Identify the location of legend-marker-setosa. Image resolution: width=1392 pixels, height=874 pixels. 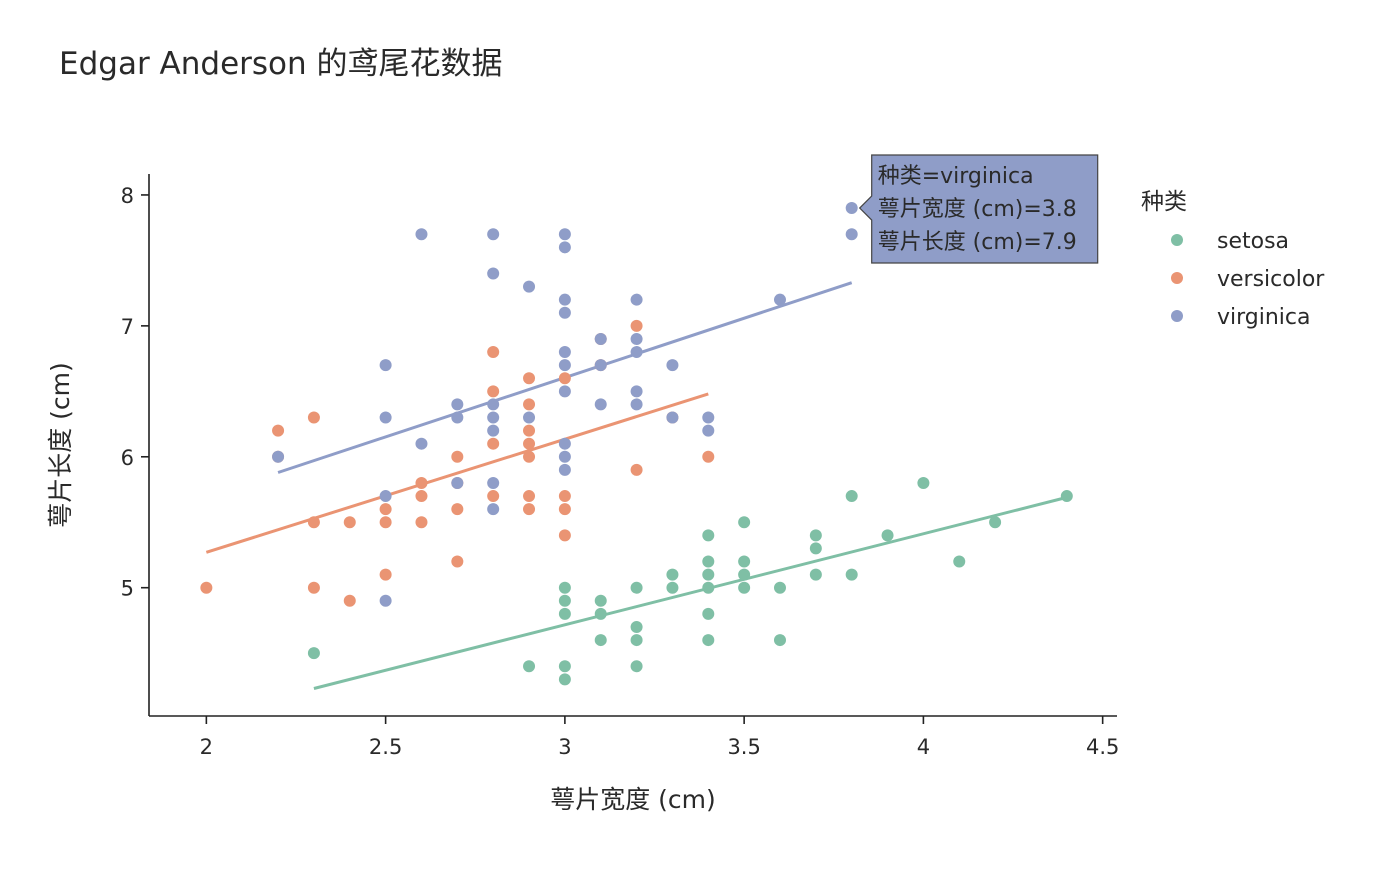
(1177, 240).